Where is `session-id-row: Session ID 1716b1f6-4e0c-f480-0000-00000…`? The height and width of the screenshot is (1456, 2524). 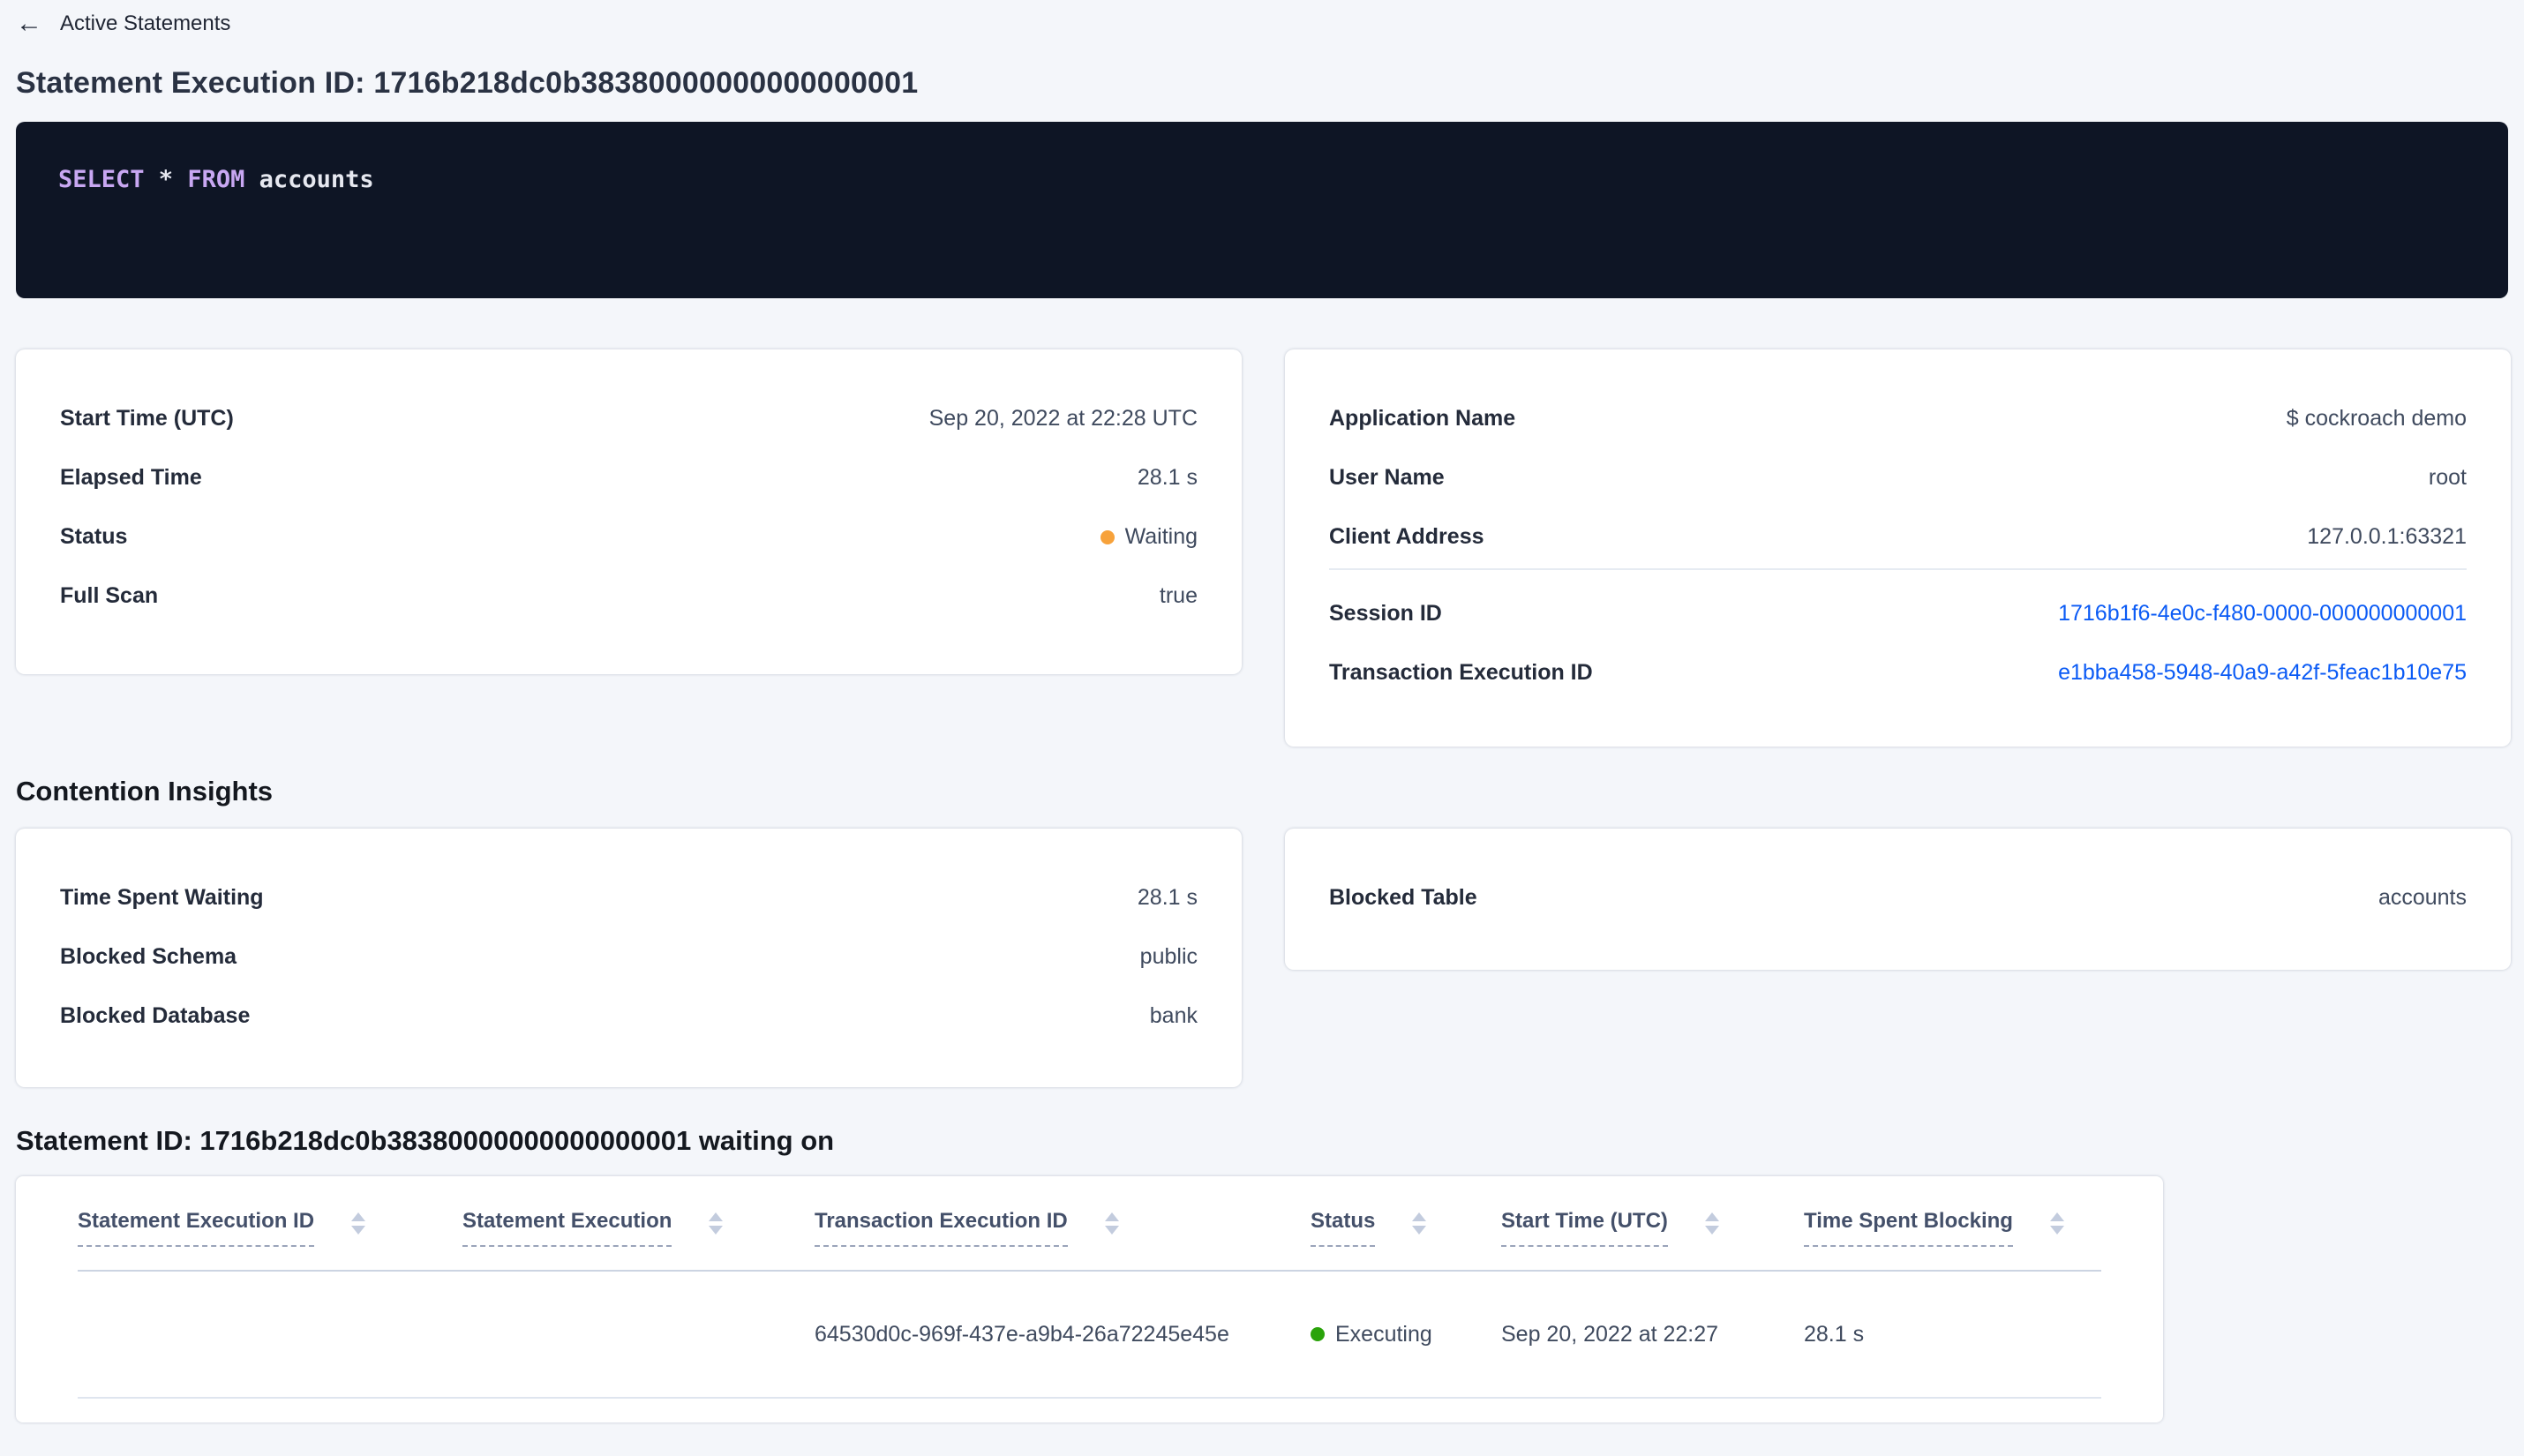 session-id-row: Session ID 1716b1f6-4e0c-f480-0000-00000… is located at coordinates (1898, 613).